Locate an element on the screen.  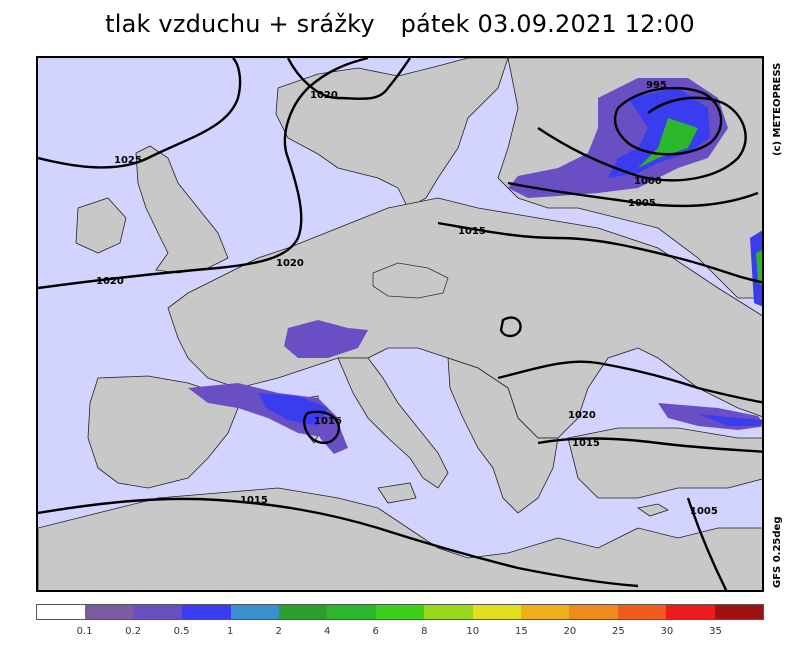
precip-alps is located at coordinates (326, 339).